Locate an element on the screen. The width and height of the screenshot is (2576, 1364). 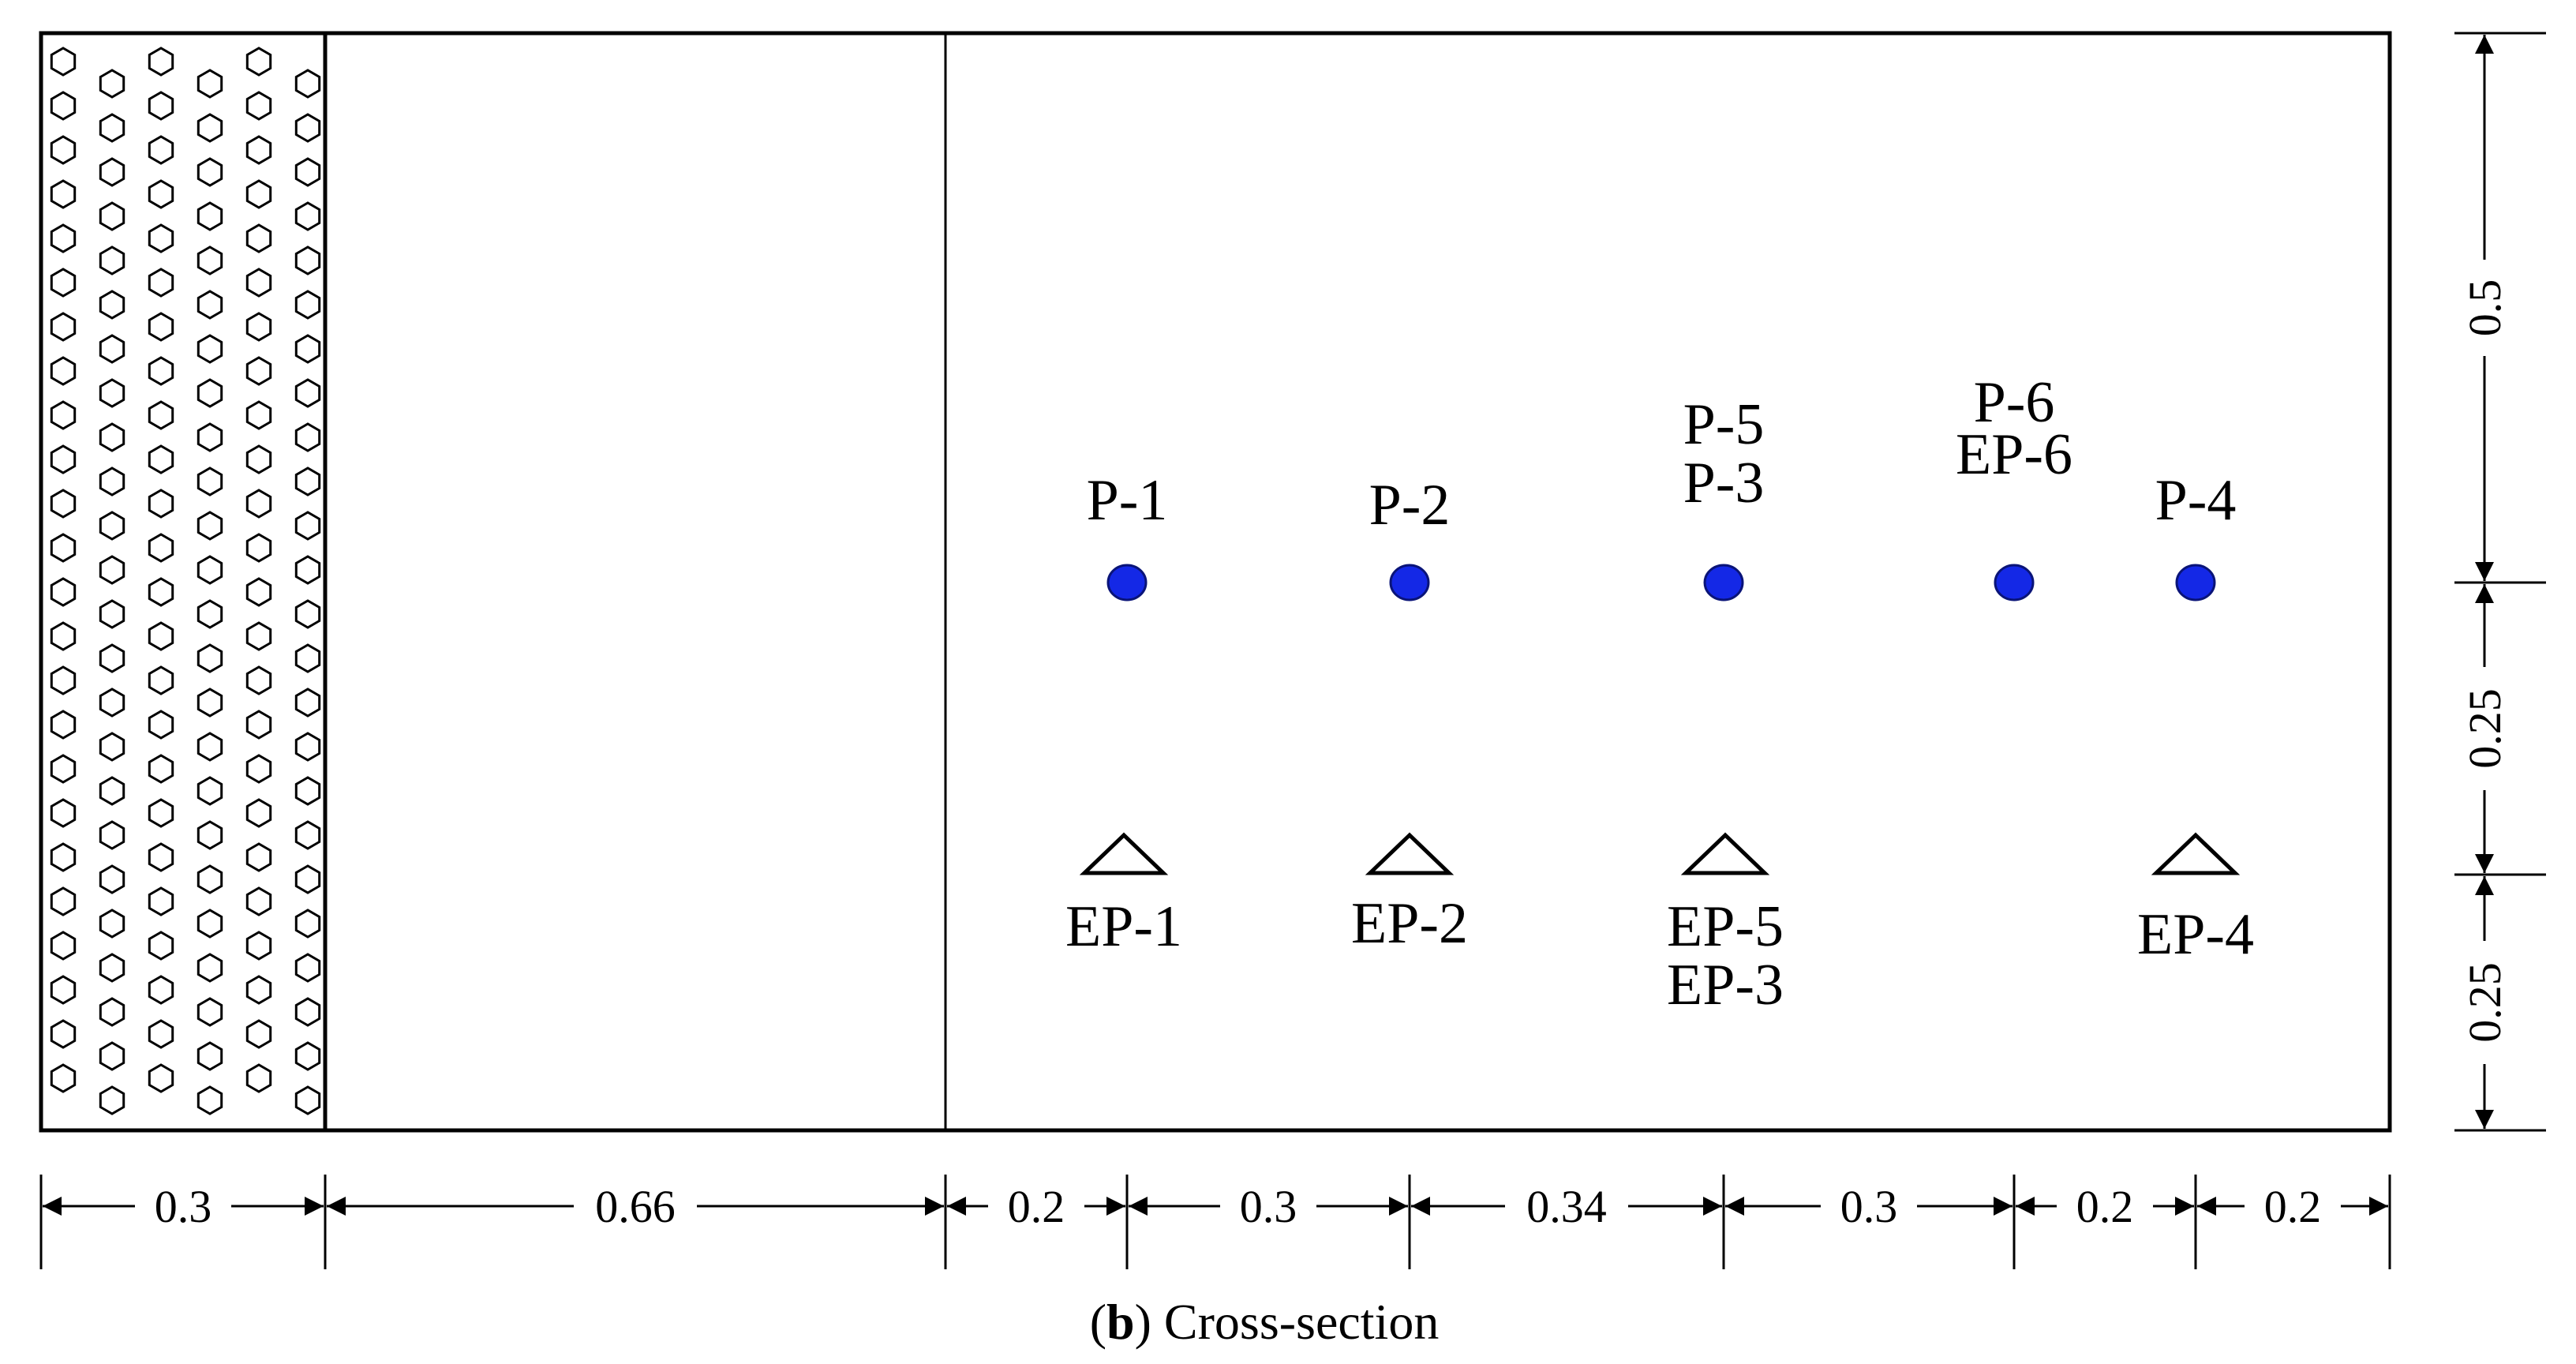
point-label: EP-4 is located at coordinates (2195, 934).